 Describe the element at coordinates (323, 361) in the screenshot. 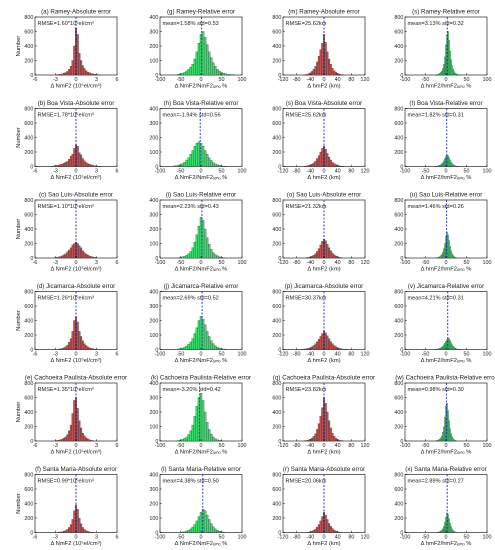

I see `x-axis-label: Δ hmF2 (km)` at that location.